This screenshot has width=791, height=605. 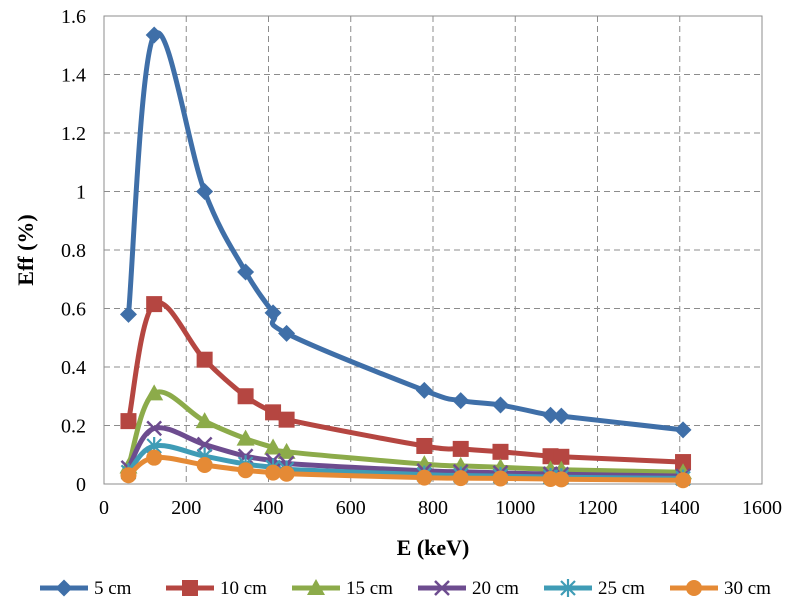 I want to click on x-tick-label: 600, so click(x=351, y=508).